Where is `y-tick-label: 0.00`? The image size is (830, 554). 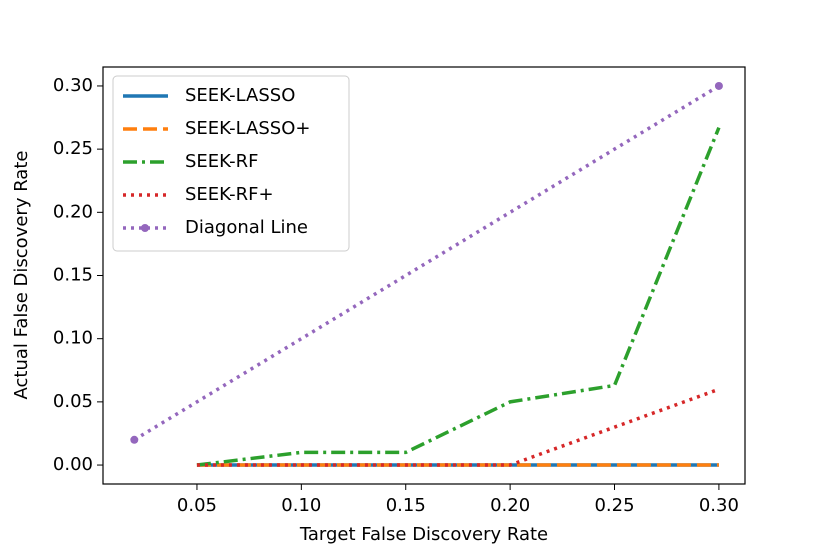 y-tick-label: 0.00 is located at coordinates (73, 464).